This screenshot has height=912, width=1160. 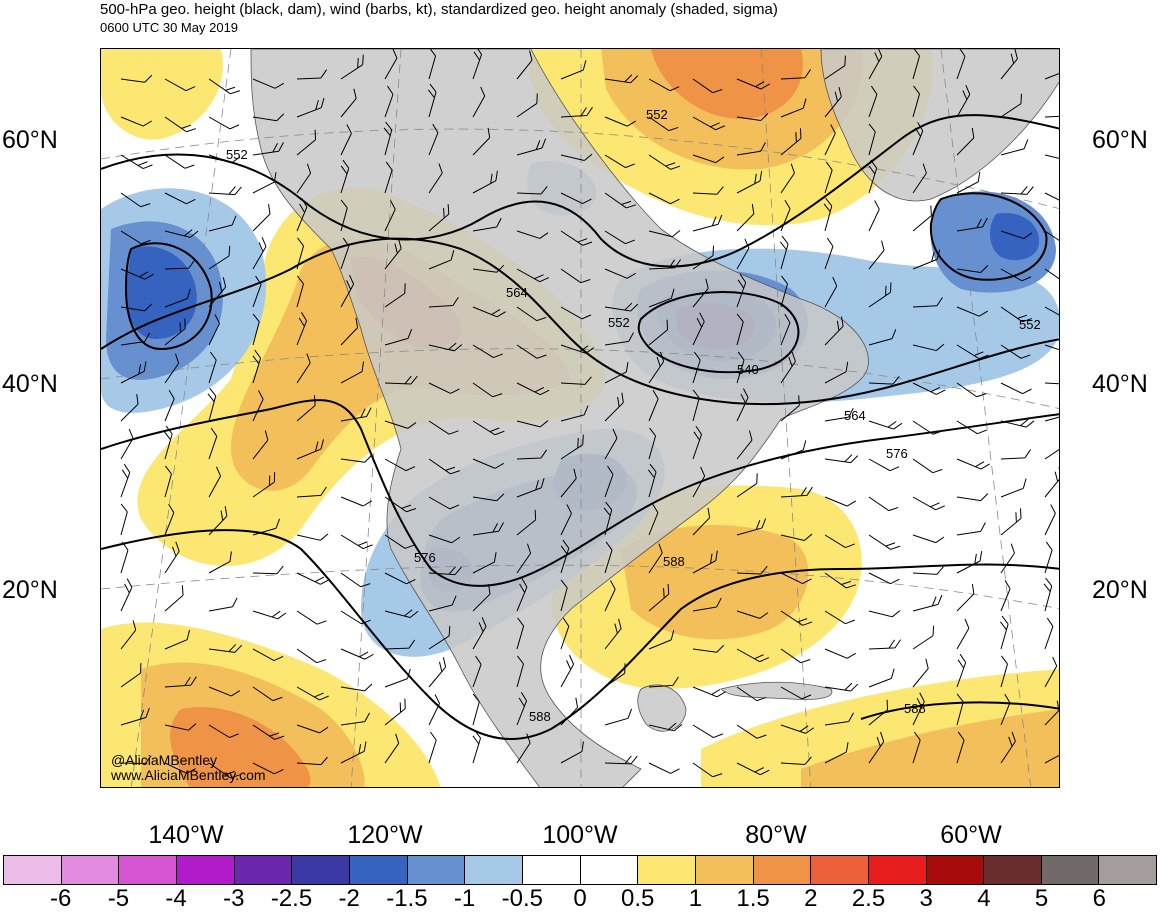 What do you see at coordinates (939, 125) in the screenshot?
I see `land-greenland` at bounding box center [939, 125].